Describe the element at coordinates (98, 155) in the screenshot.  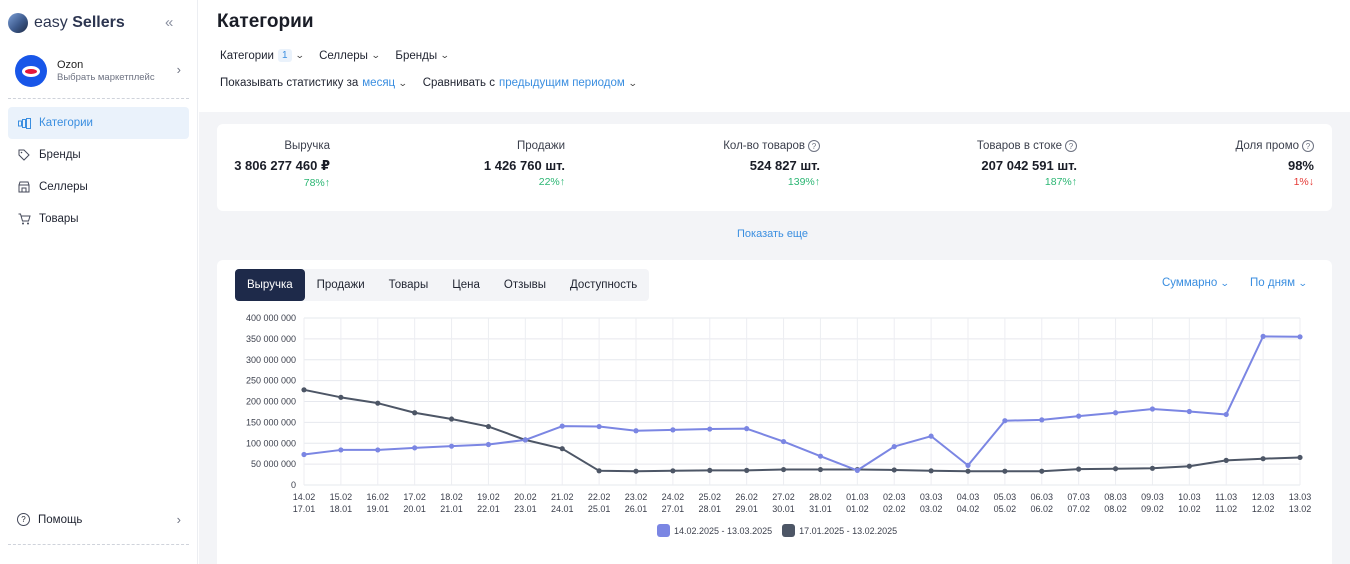
I see `sidebar-item-brands: Бренды` at that location.